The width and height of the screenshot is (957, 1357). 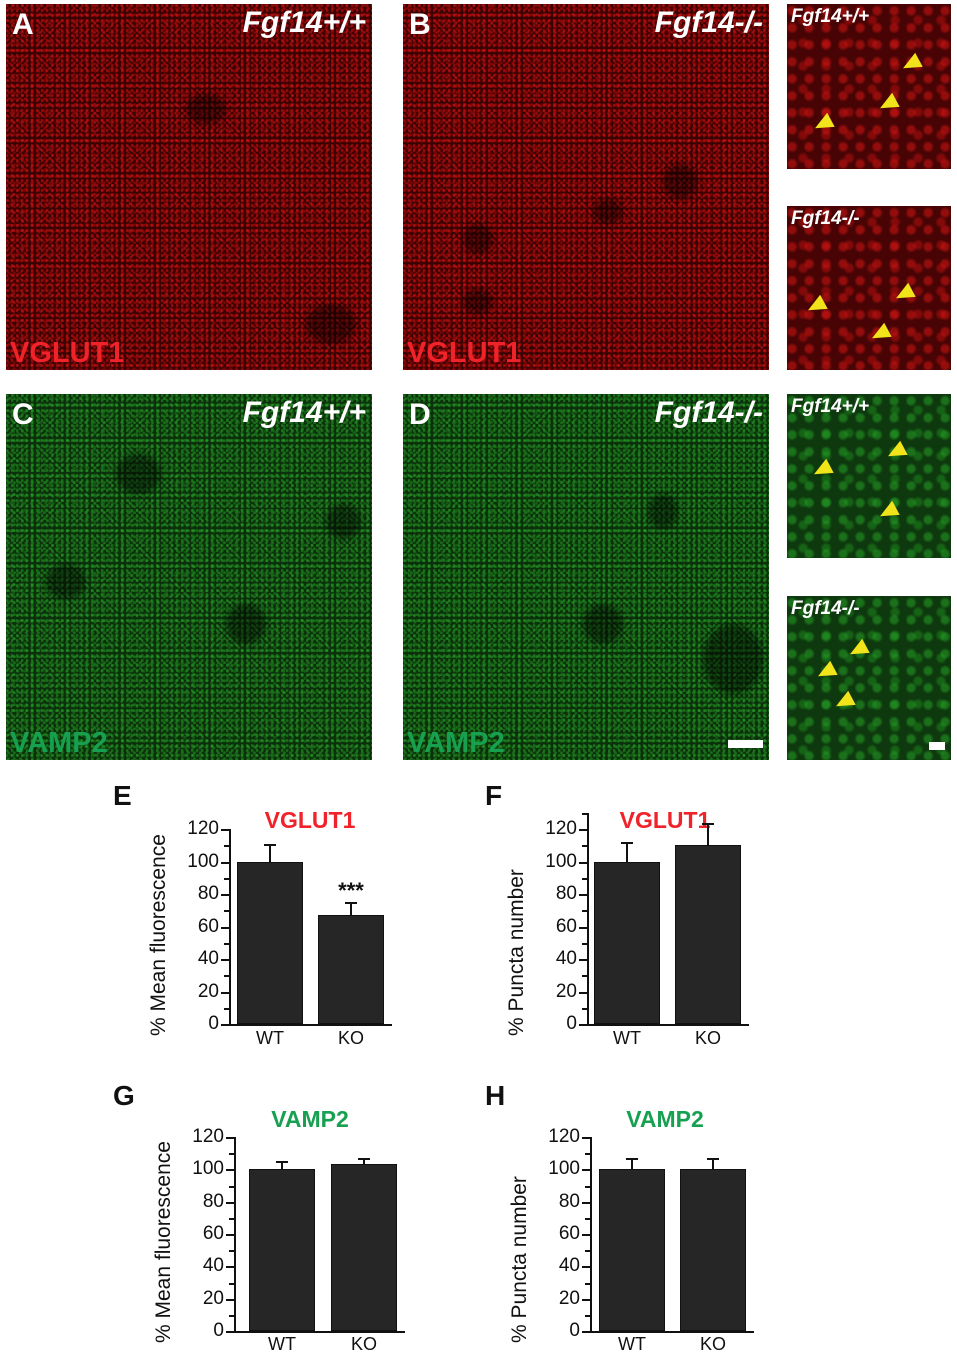 What do you see at coordinates (23, 24) in the screenshot?
I see `panel-letter: A` at bounding box center [23, 24].